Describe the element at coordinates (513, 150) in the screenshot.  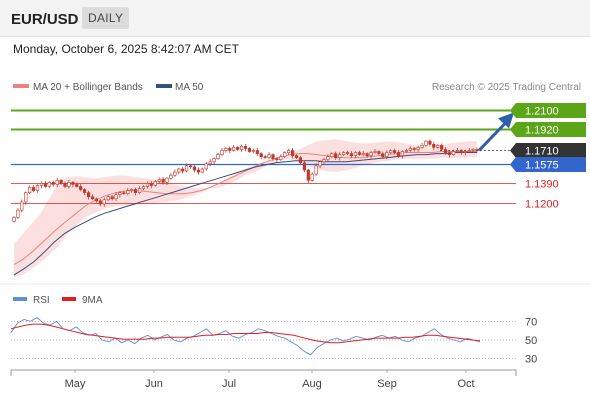
I see `level-label-tip-1.1710` at that location.